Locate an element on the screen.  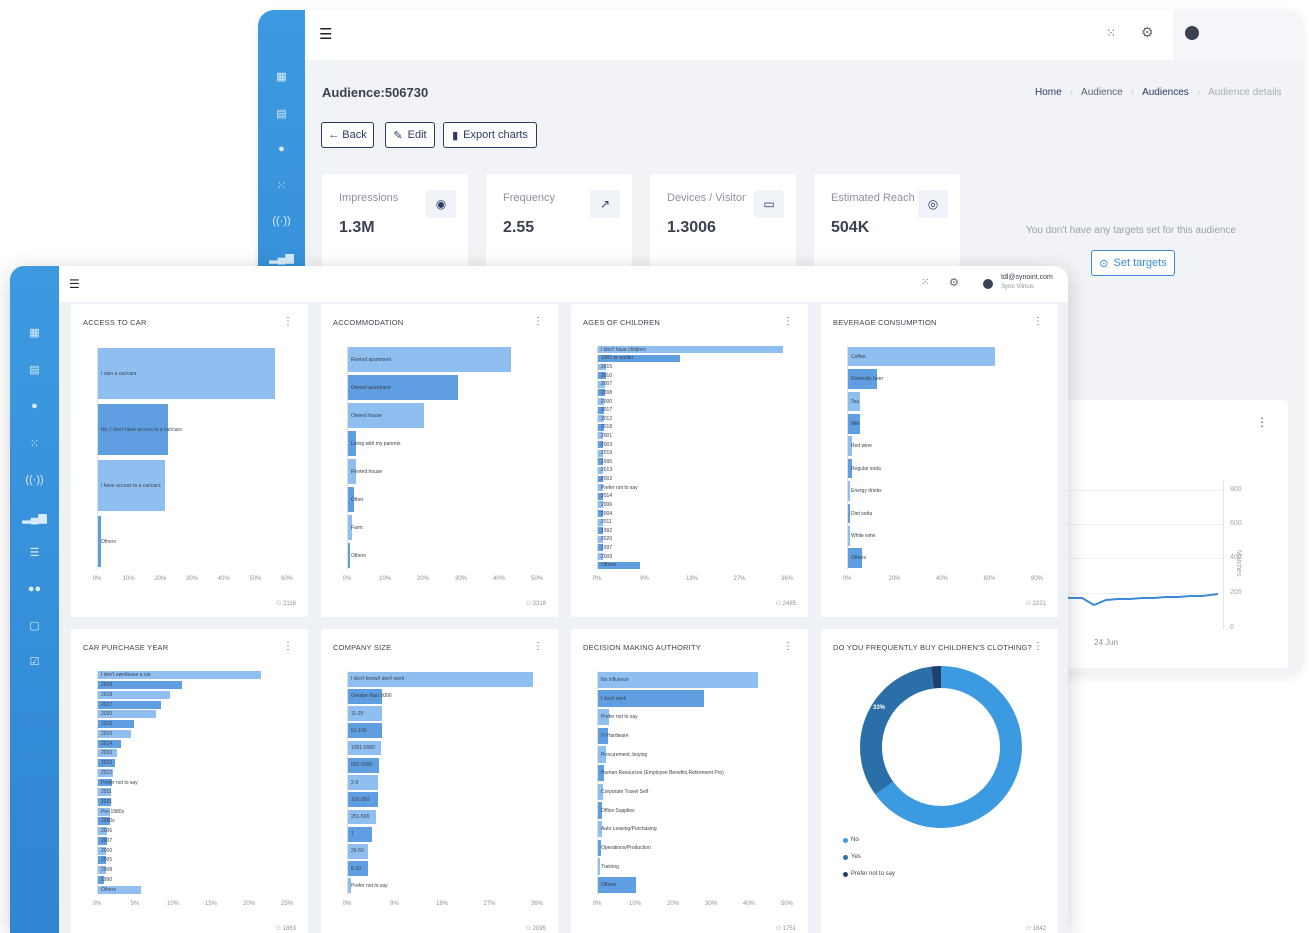
set-targets-button: ⊙ Set targets is located at coordinates (1133, 263).